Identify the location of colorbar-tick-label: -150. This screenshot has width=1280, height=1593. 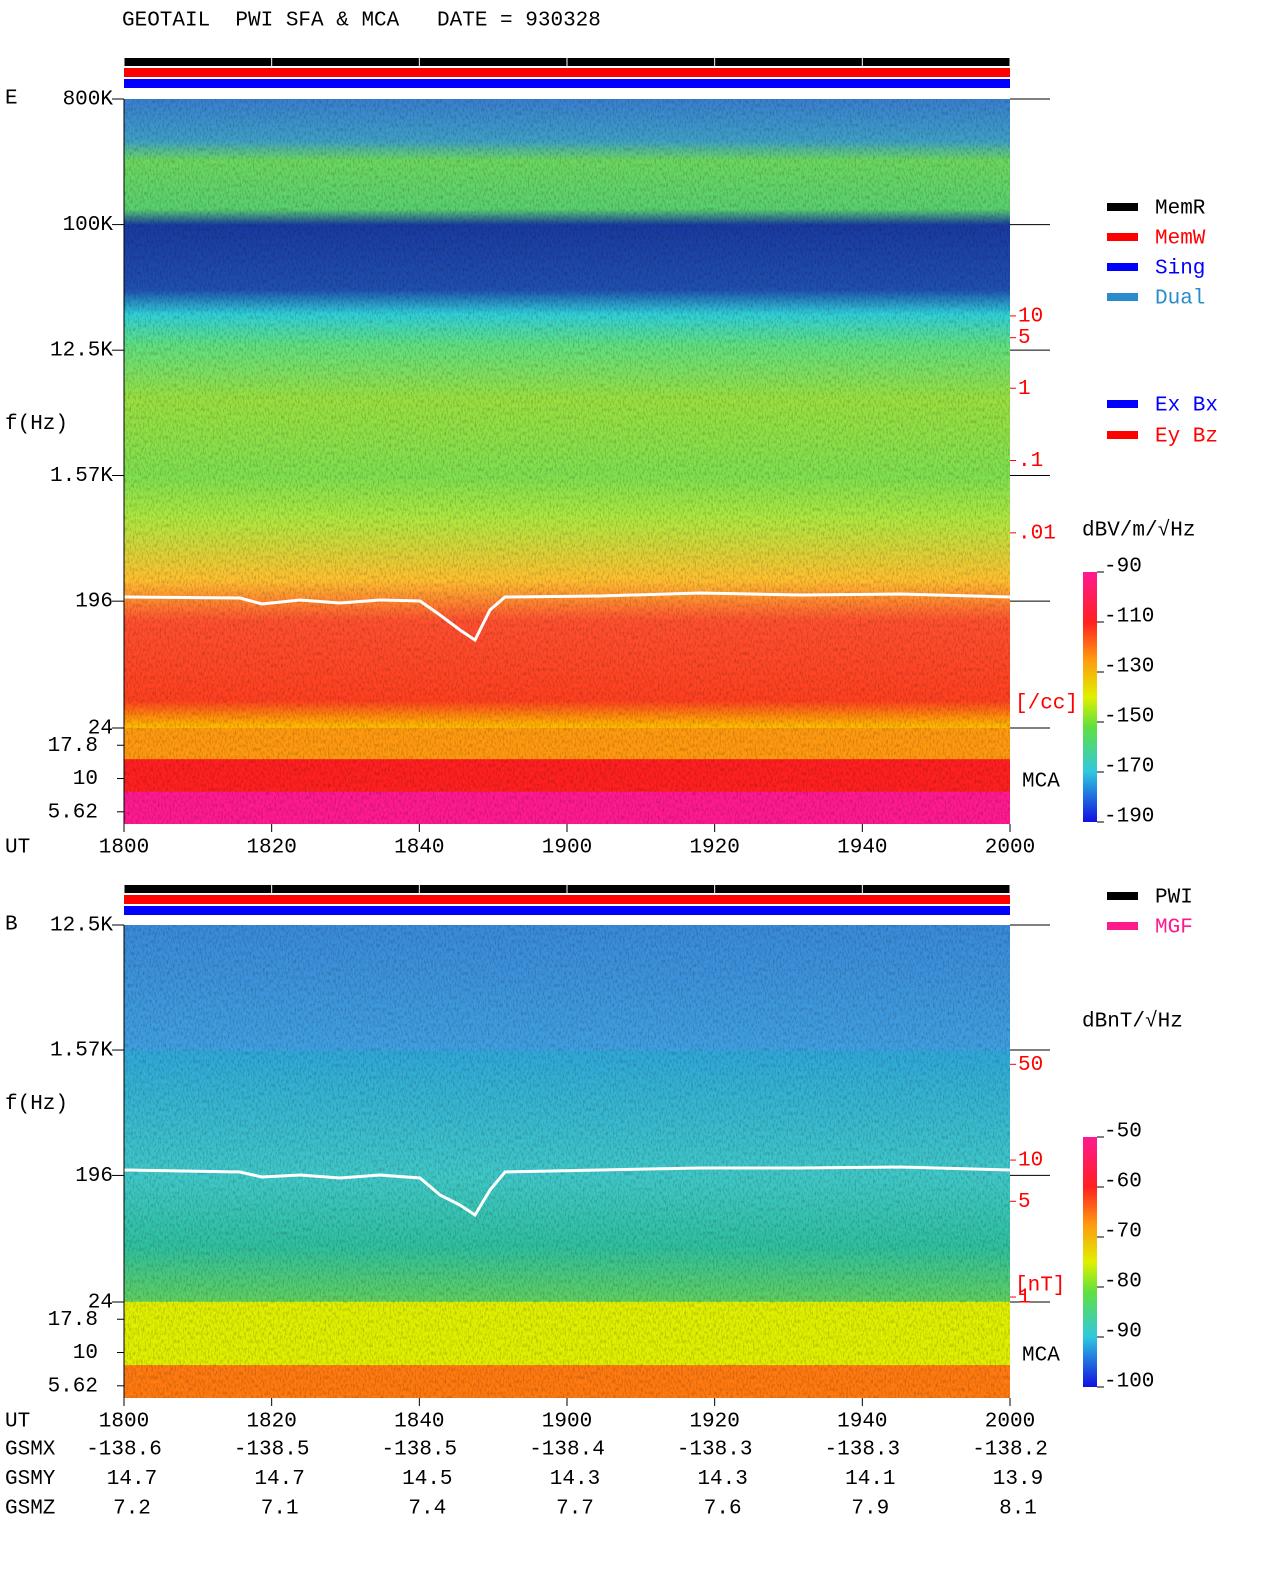
(1129, 717).